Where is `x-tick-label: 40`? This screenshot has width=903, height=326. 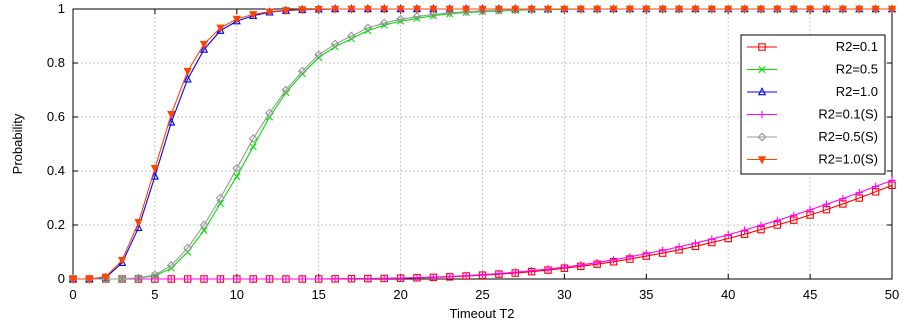 x-tick-label: 40 is located at coordinates (728, 294).